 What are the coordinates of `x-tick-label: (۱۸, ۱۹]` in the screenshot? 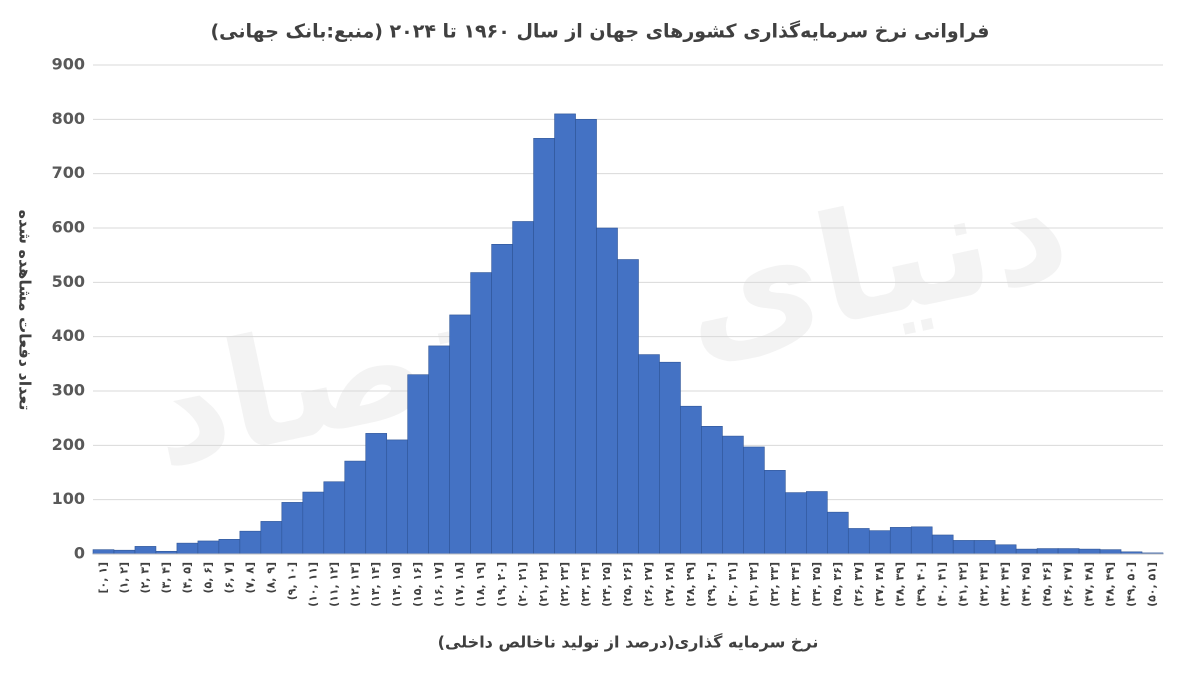 It's located at (480, 584).